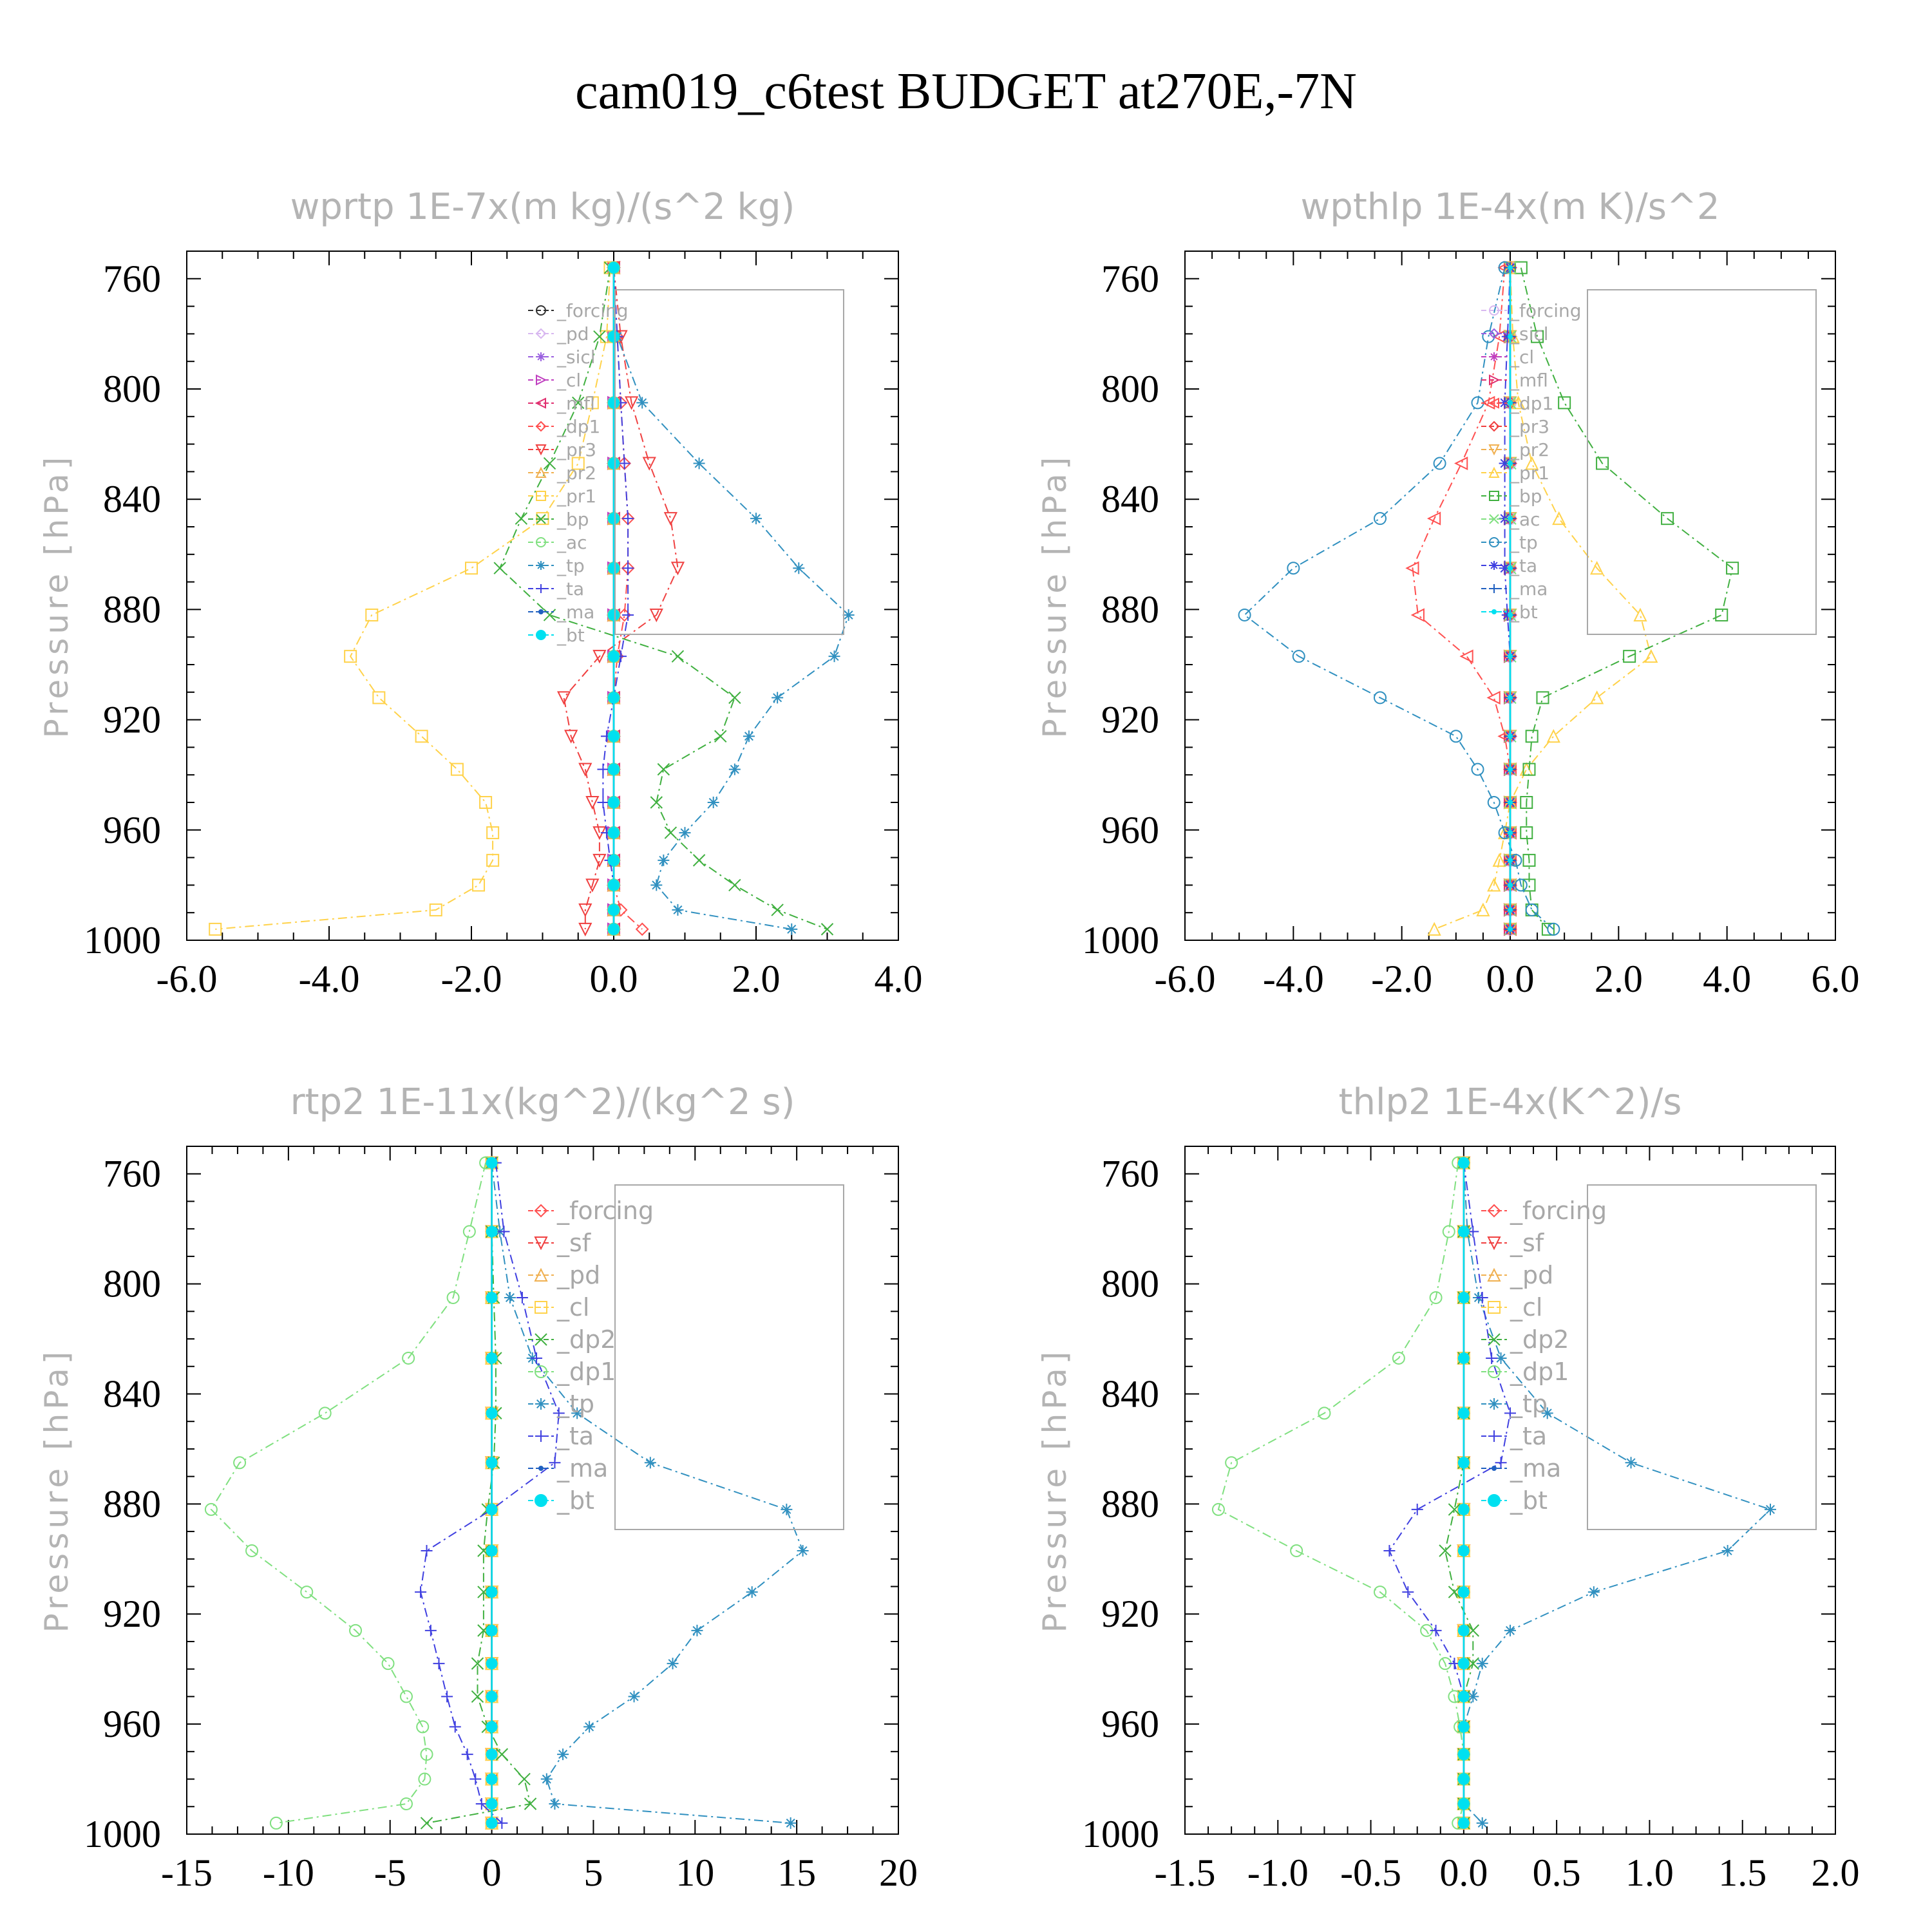 This screenshot has height=1932, width=1932. I want to click on series-tp, so click(1399, 598).